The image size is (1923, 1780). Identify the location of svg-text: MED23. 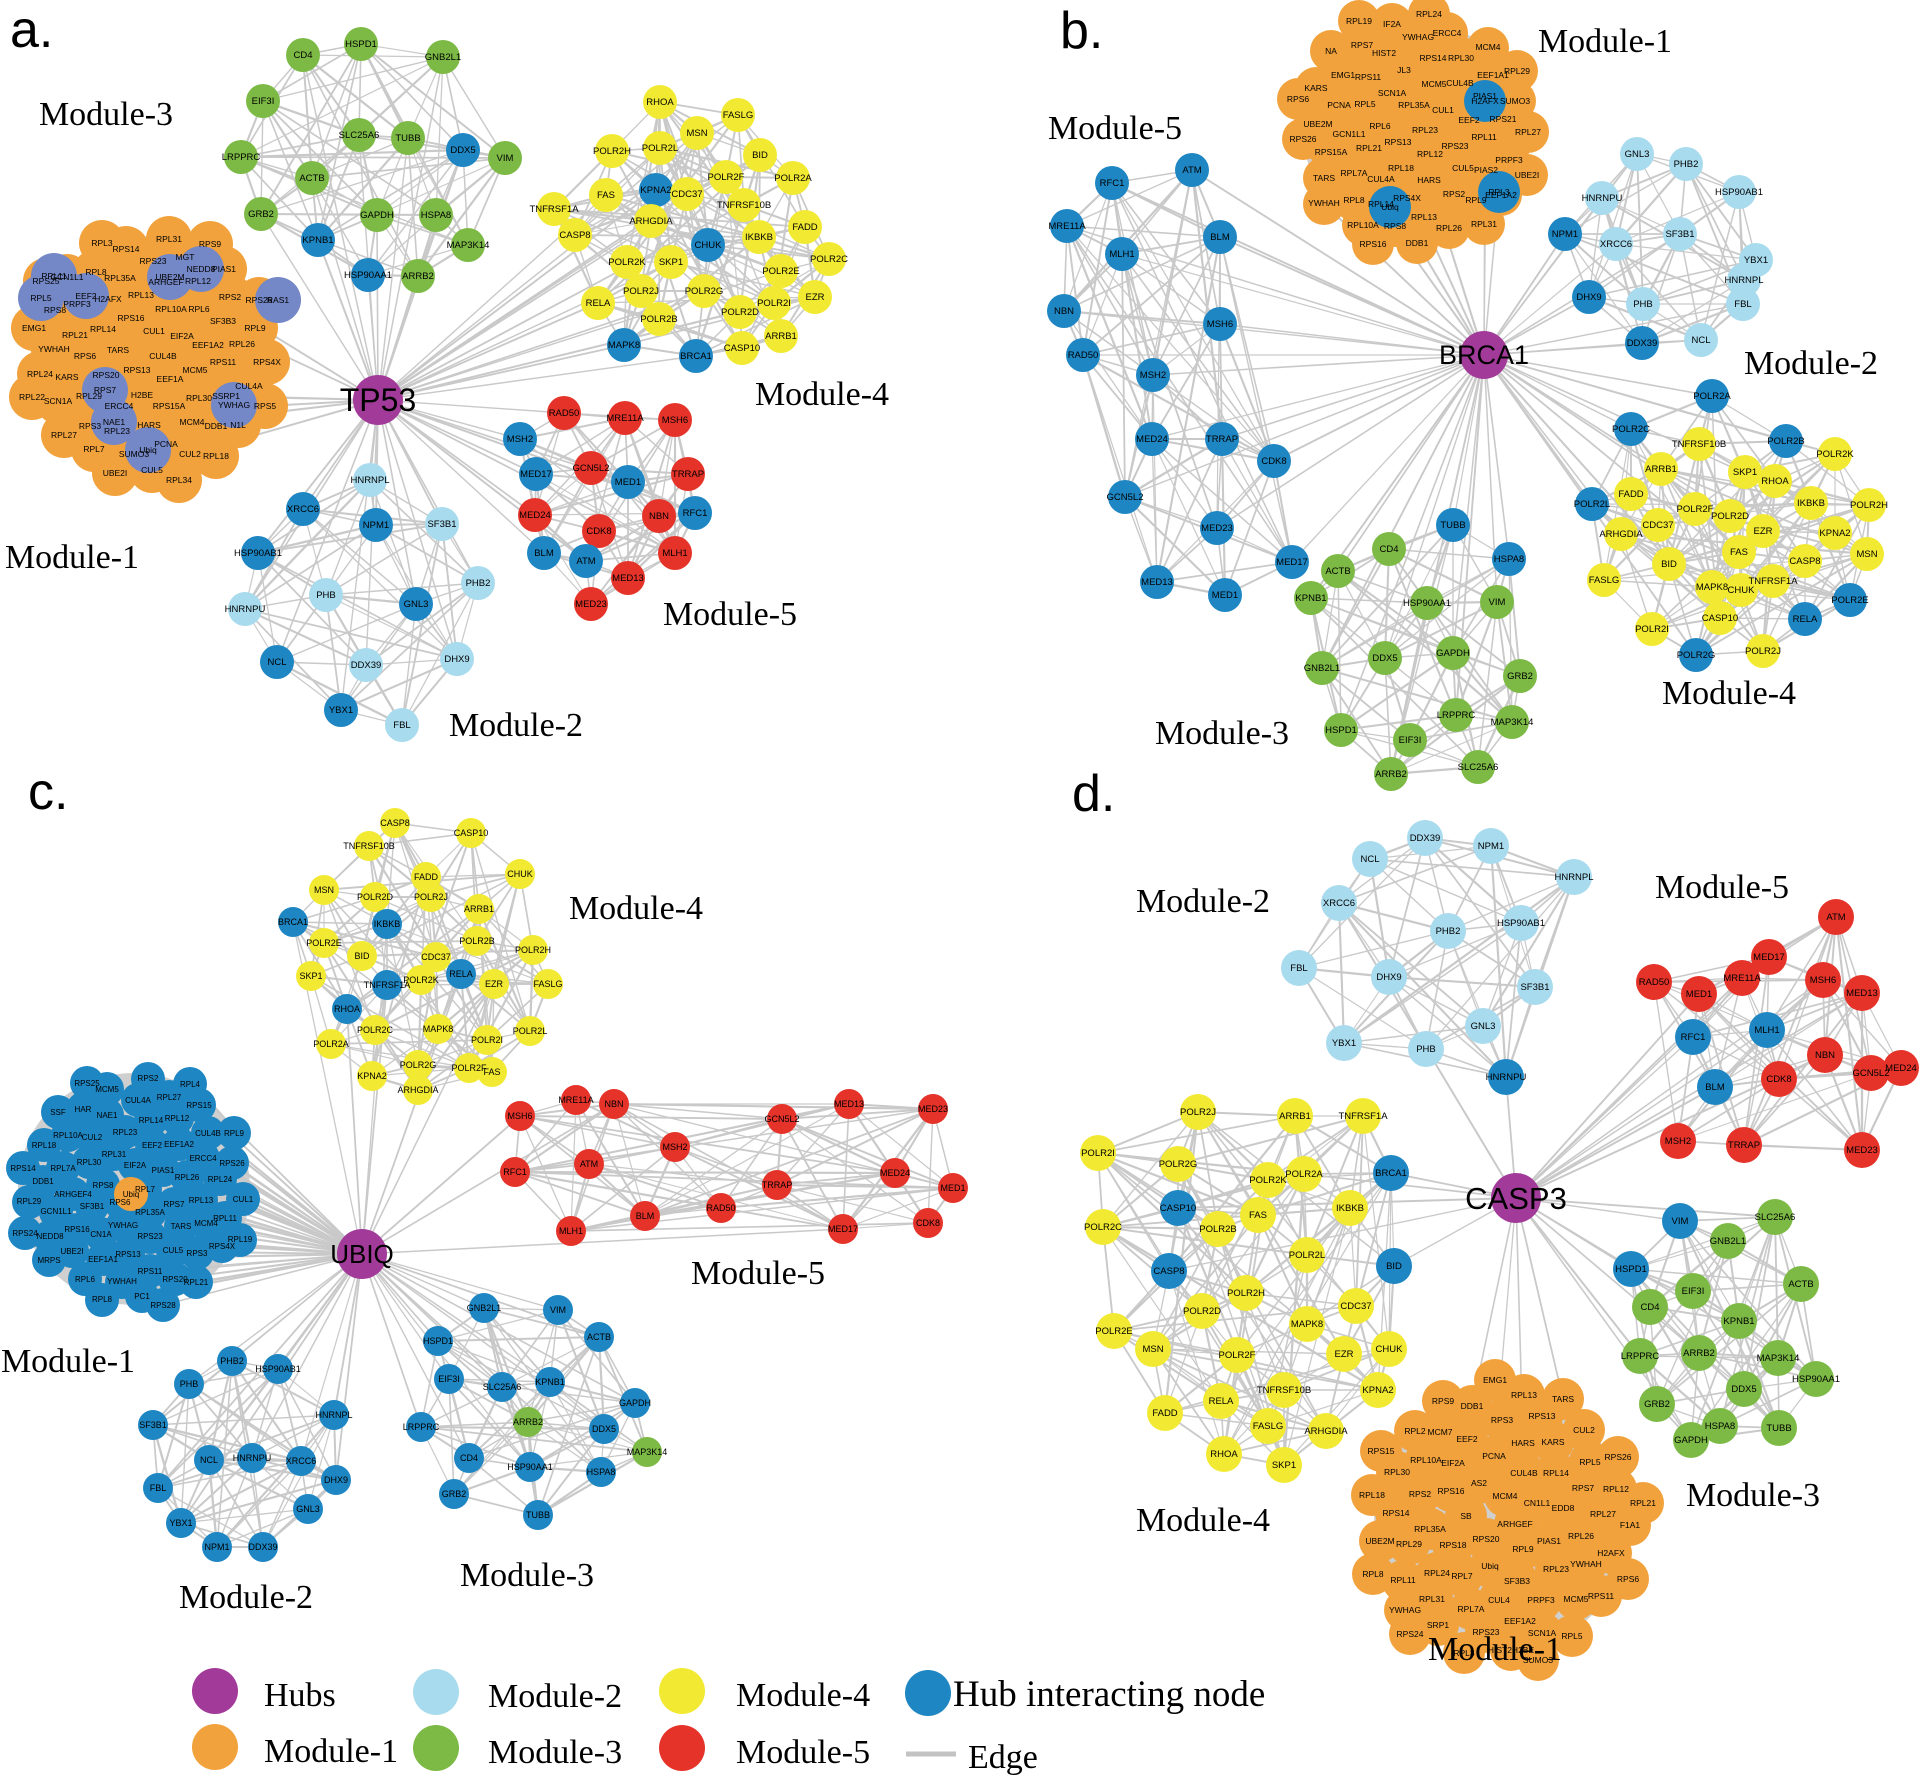
(1862, 1150).